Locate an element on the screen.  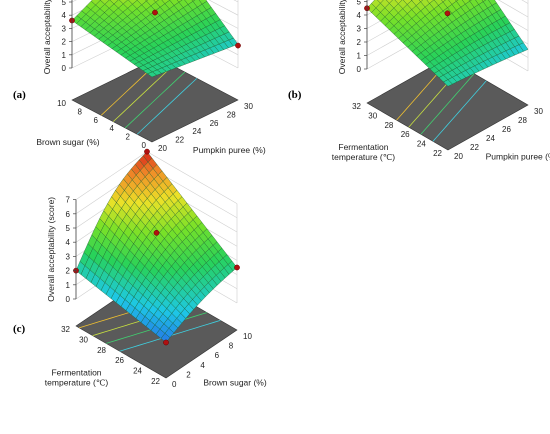
x-tick-label: 10 is located at coordinates (247, 336).